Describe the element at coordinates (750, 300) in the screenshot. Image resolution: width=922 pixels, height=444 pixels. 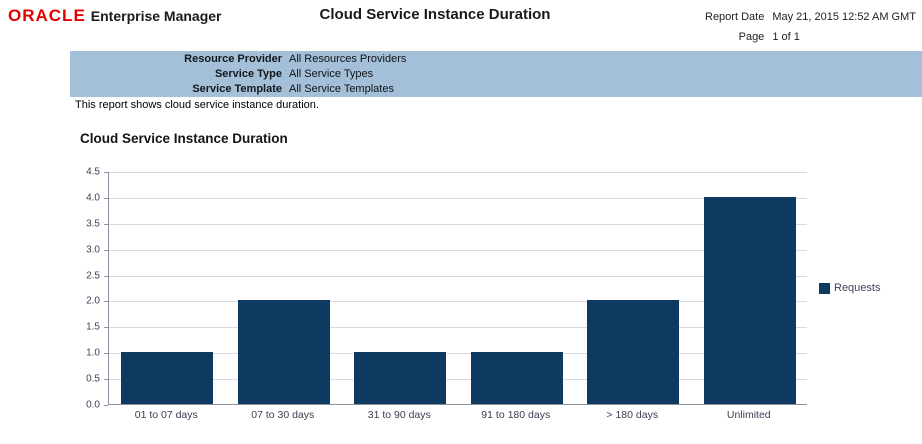
I see `bar-unlimited` at that location.